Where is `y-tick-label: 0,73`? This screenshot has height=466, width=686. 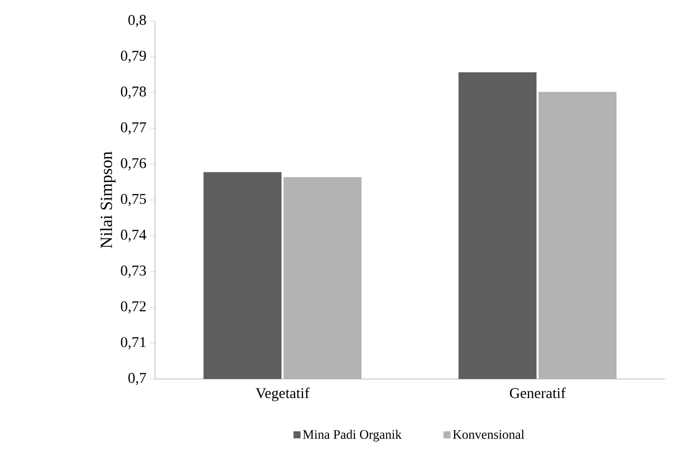 y-tick-label: 0,73 is located at coordinates (133, 271).